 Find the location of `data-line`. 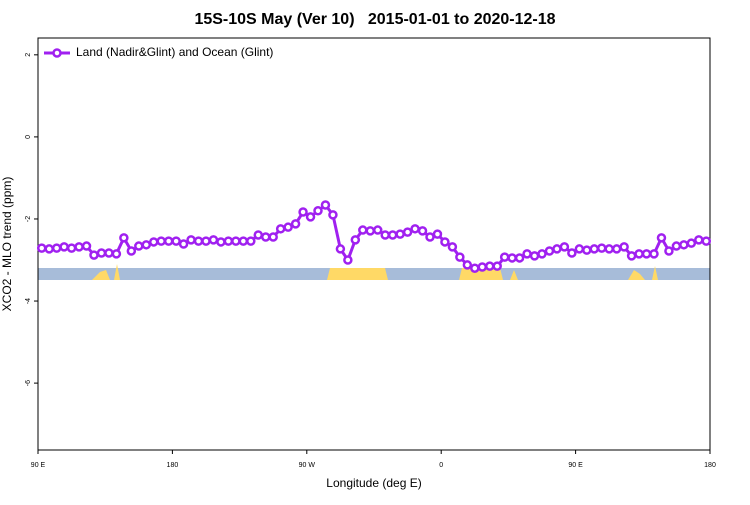

data-line is located at coordinates (374, 236).